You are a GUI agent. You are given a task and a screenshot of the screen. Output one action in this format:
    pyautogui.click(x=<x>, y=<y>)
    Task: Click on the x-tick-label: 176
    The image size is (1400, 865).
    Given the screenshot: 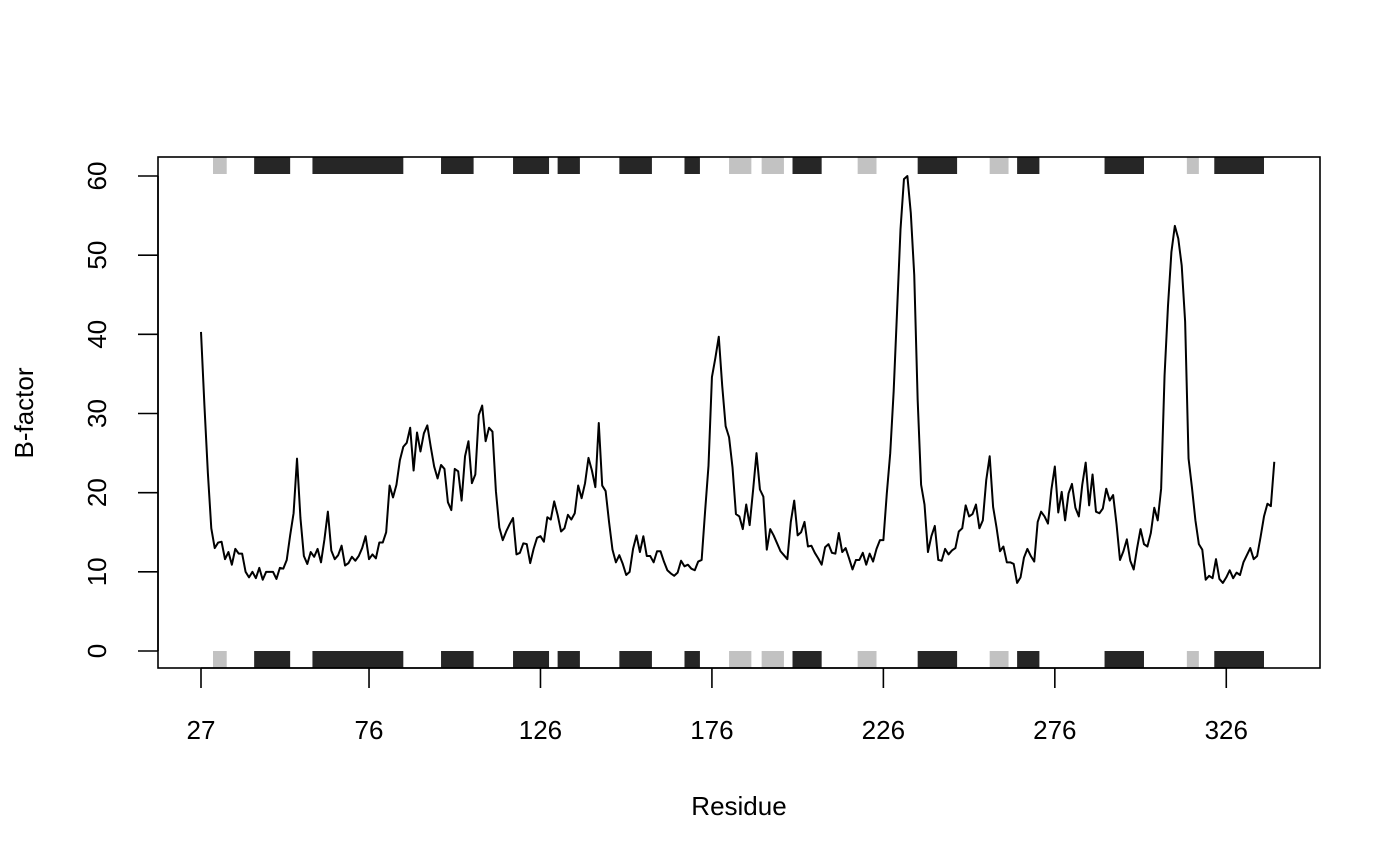 What is the action you would take?
    pyautogui.click(x=711, y=730)
    